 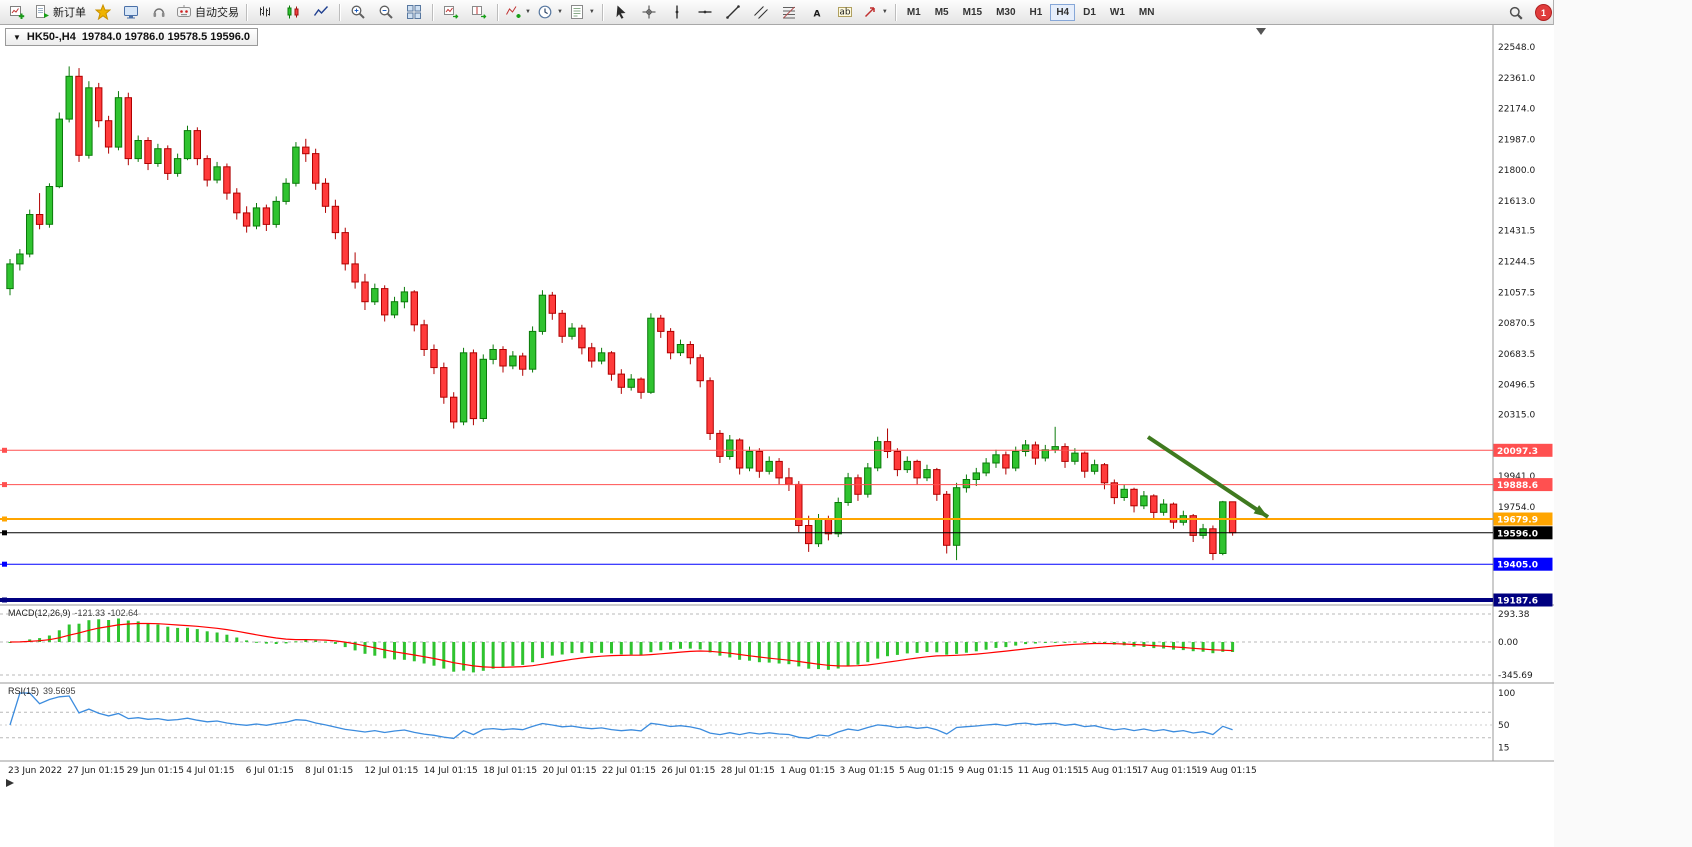 I want to click on price-label-19679.9, so click(x=1523, y=519).